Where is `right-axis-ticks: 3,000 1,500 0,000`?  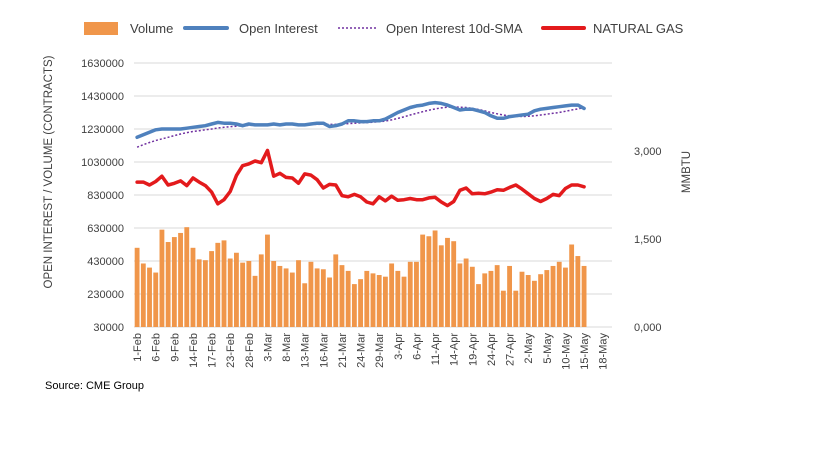
right-axis-ticks: 3,000 1,500 0,000 is located at coordinates (648, 240).